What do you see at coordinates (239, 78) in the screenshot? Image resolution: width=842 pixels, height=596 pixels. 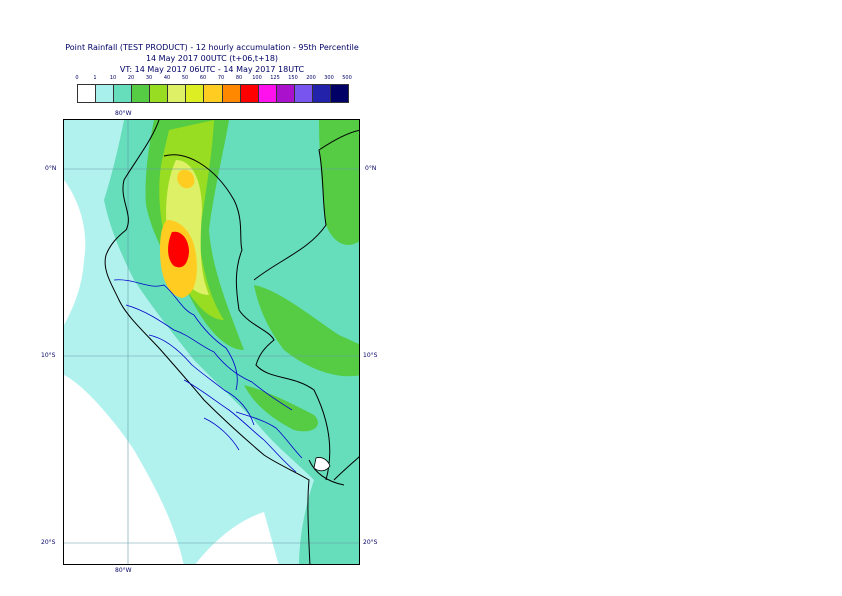 I see `legend-label: 80` at bounding box center [239, 78].